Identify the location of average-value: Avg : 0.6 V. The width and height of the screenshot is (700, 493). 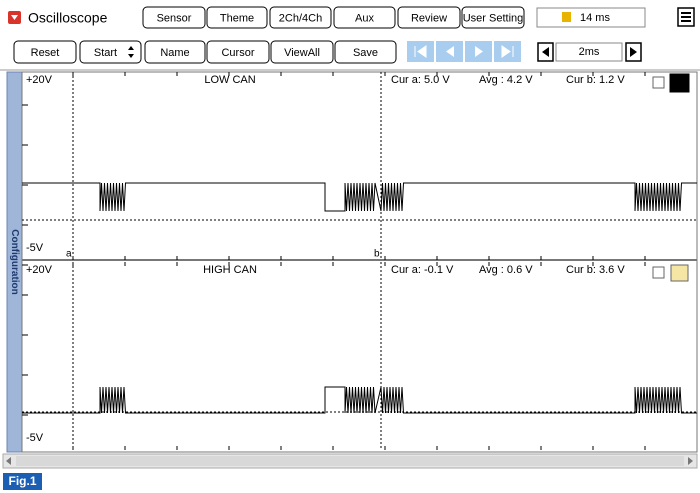
(506, 270).